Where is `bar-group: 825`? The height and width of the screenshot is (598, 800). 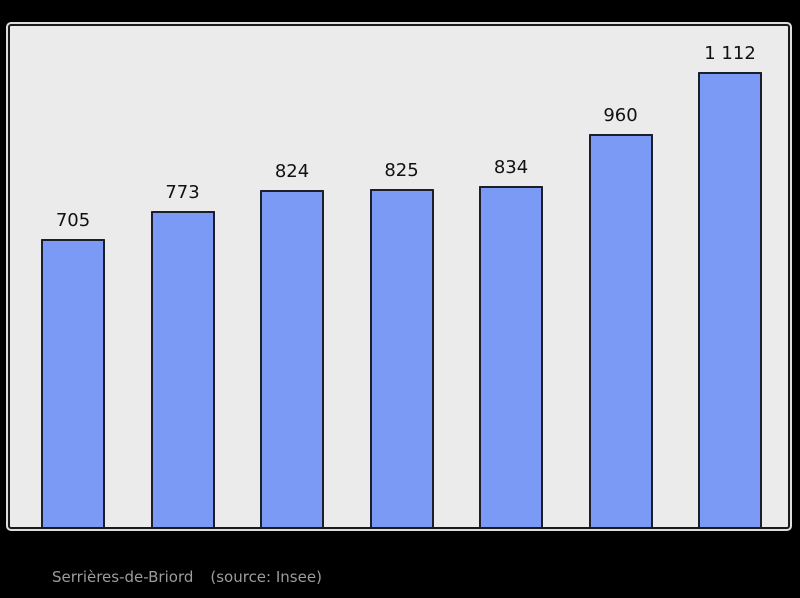 bar-group: 825 is located at coordinates (401, 276).